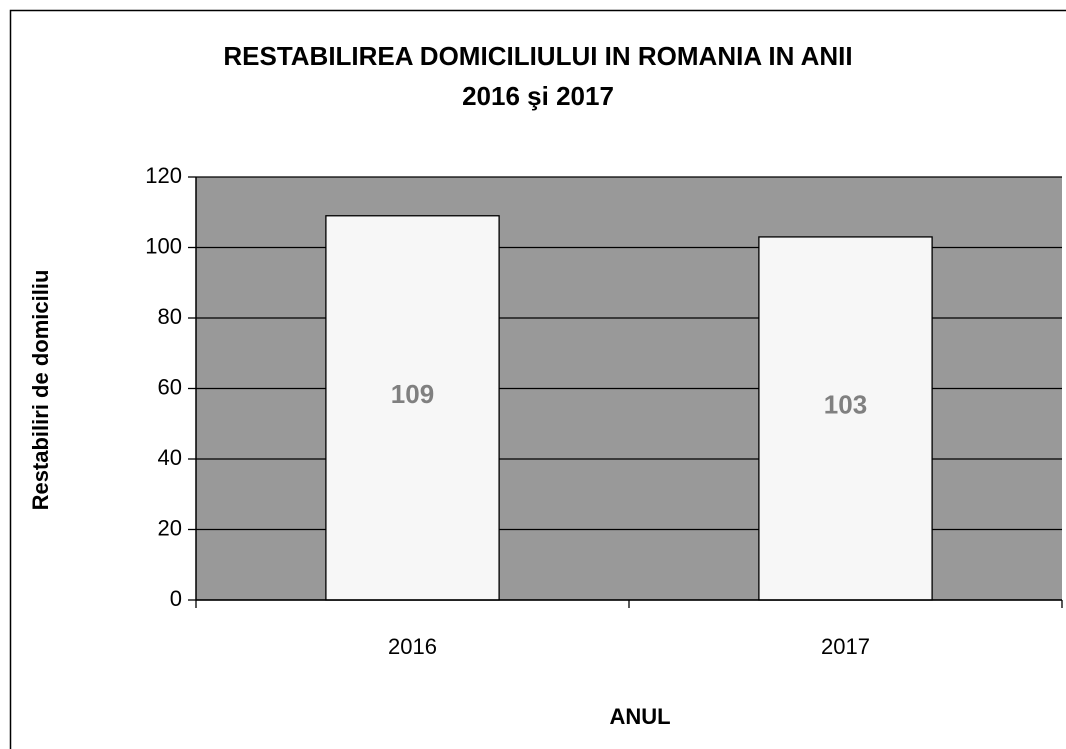 The height and width of the screenshot is (749, 1066). Describe the element at coordinates (40, 390) in the screenshot. I see `y-axis-label: Restabiliri de domiciliu` at that location.